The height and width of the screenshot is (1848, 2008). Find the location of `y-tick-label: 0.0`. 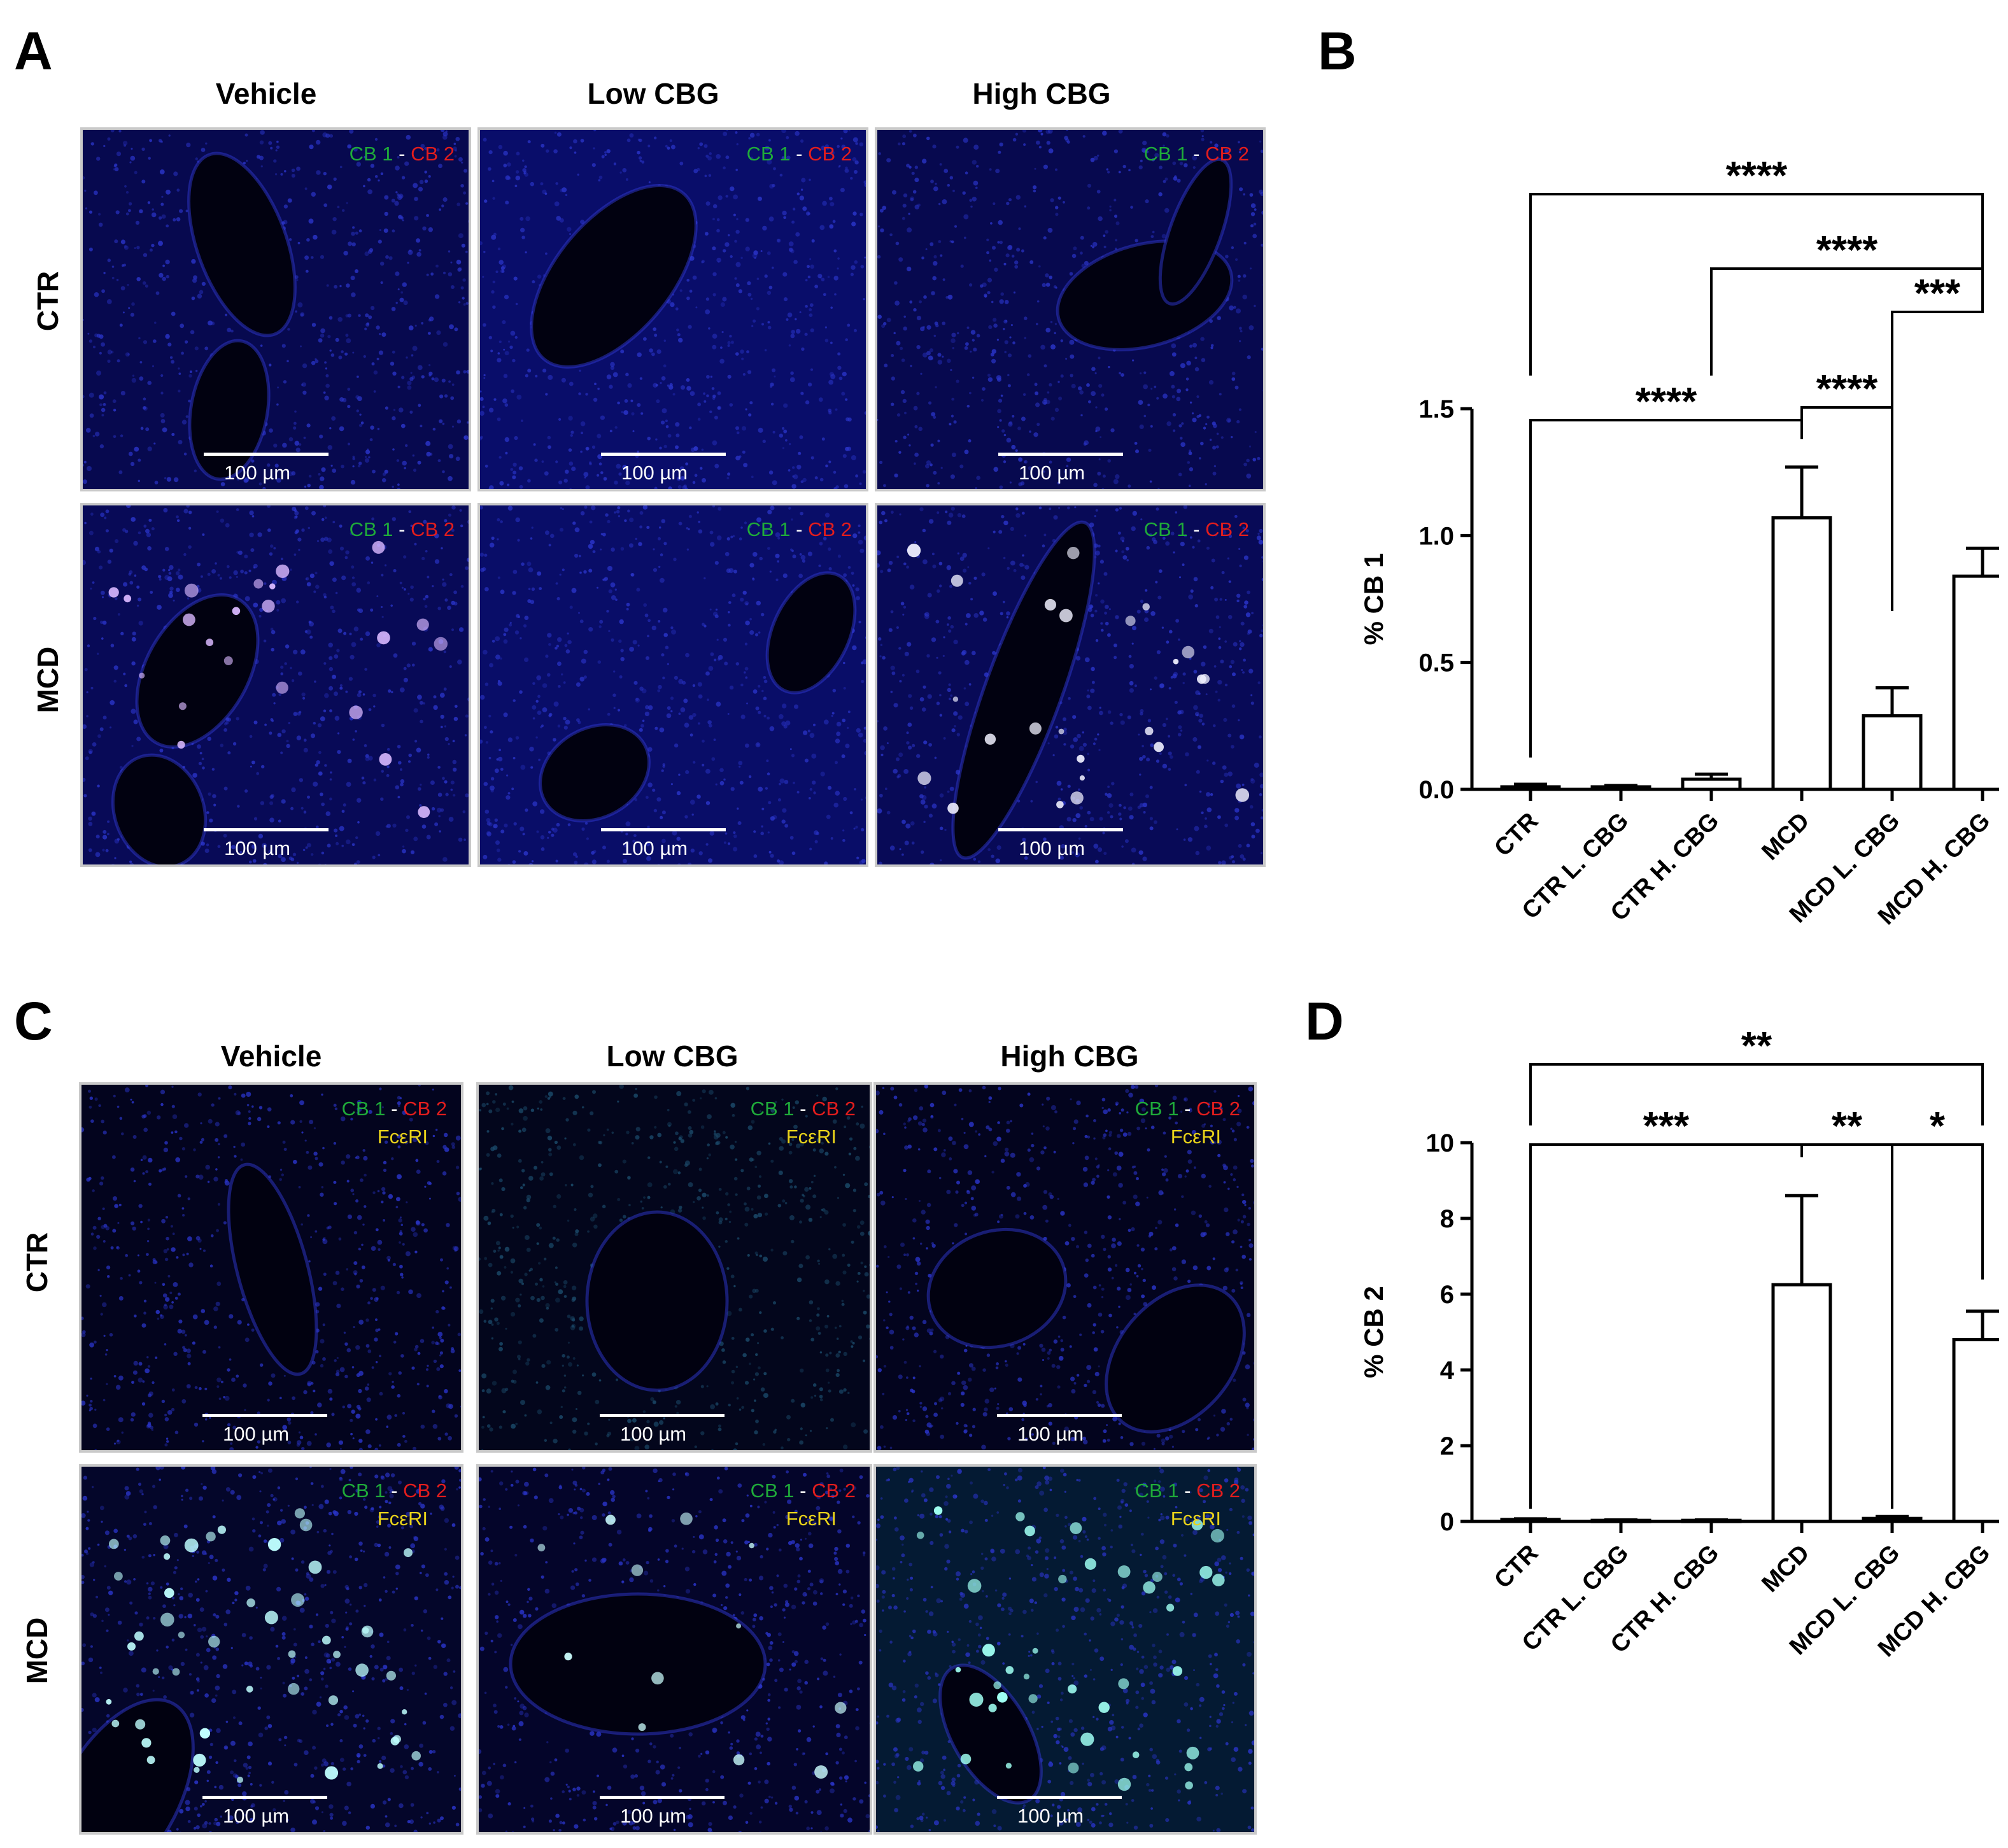

y-tick-label: 0.0 is located at coordinates (1436, 790).